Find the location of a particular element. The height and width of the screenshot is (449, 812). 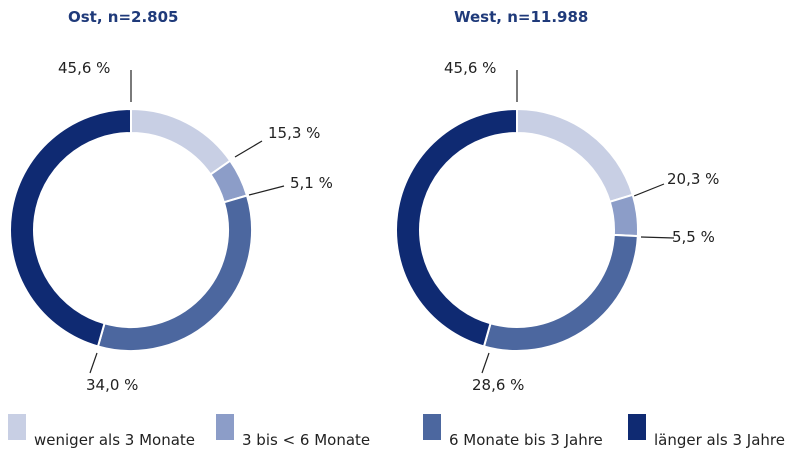

chart-title: West, n=11.988 is located at coordinates (521, 17).